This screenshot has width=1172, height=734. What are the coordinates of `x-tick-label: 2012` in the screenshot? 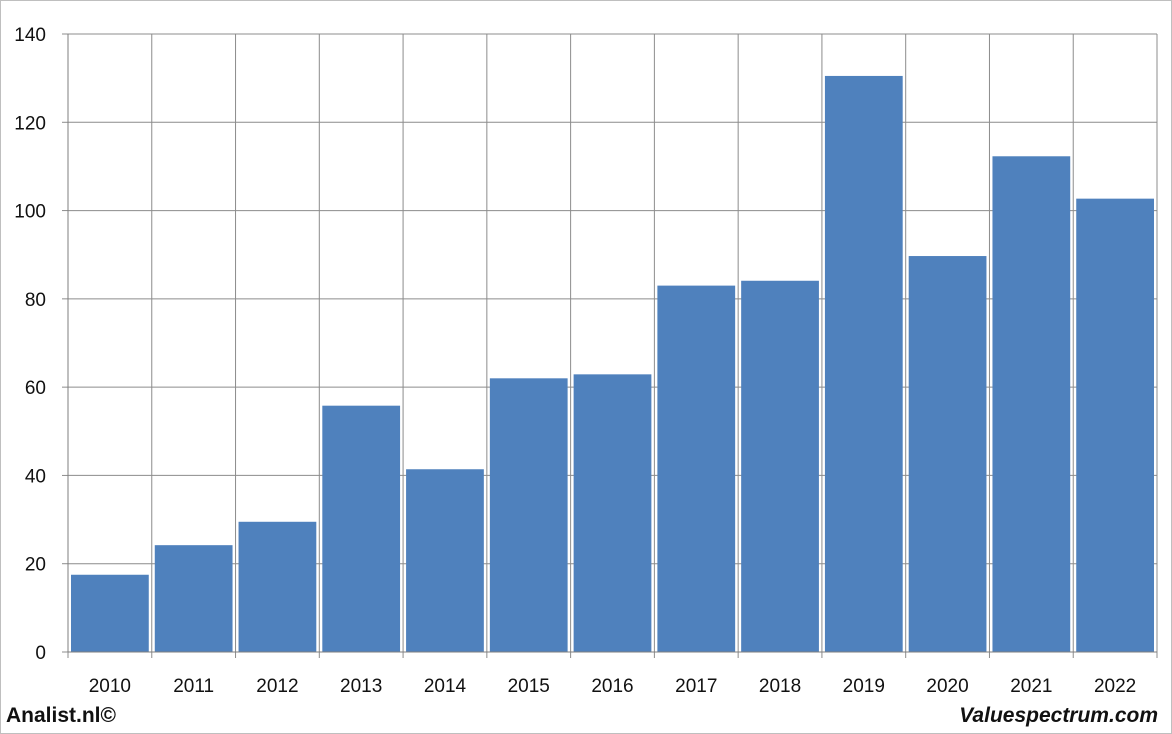 It's located at (277, 686).